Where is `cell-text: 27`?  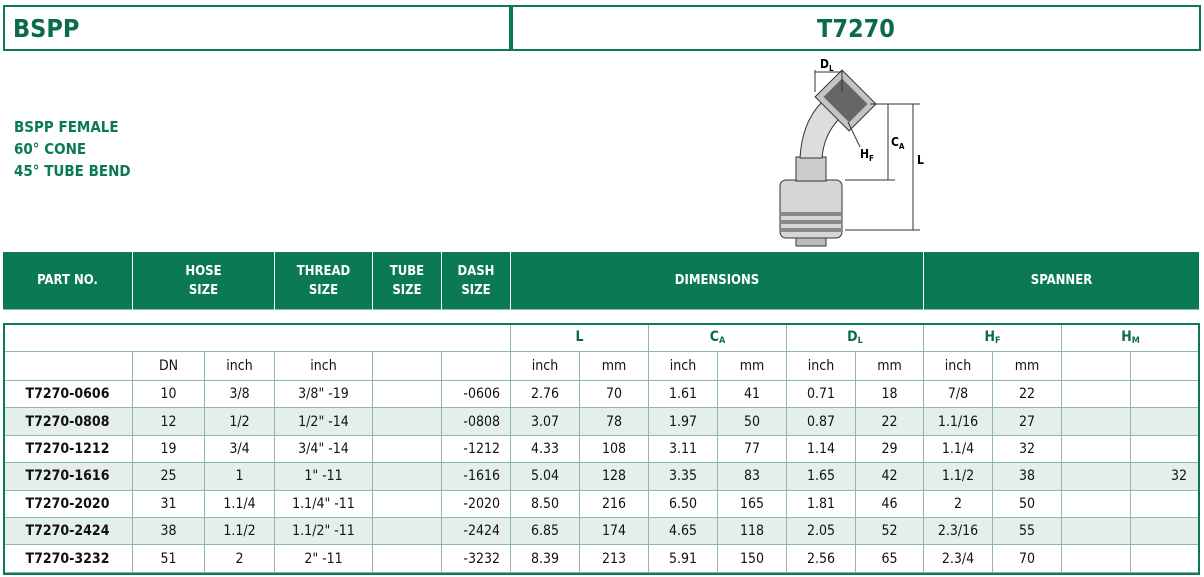
cell-text: 27 is located at coordinates (1027, 421).